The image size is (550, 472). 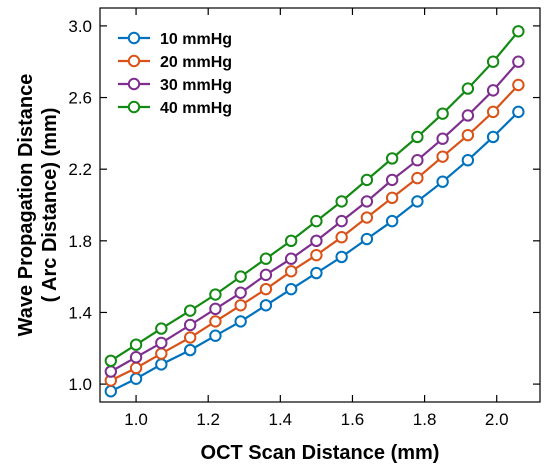 I want to click on y-axis-title-line-2: ( Arc Distance) (mm), so click(x=50, y=205).